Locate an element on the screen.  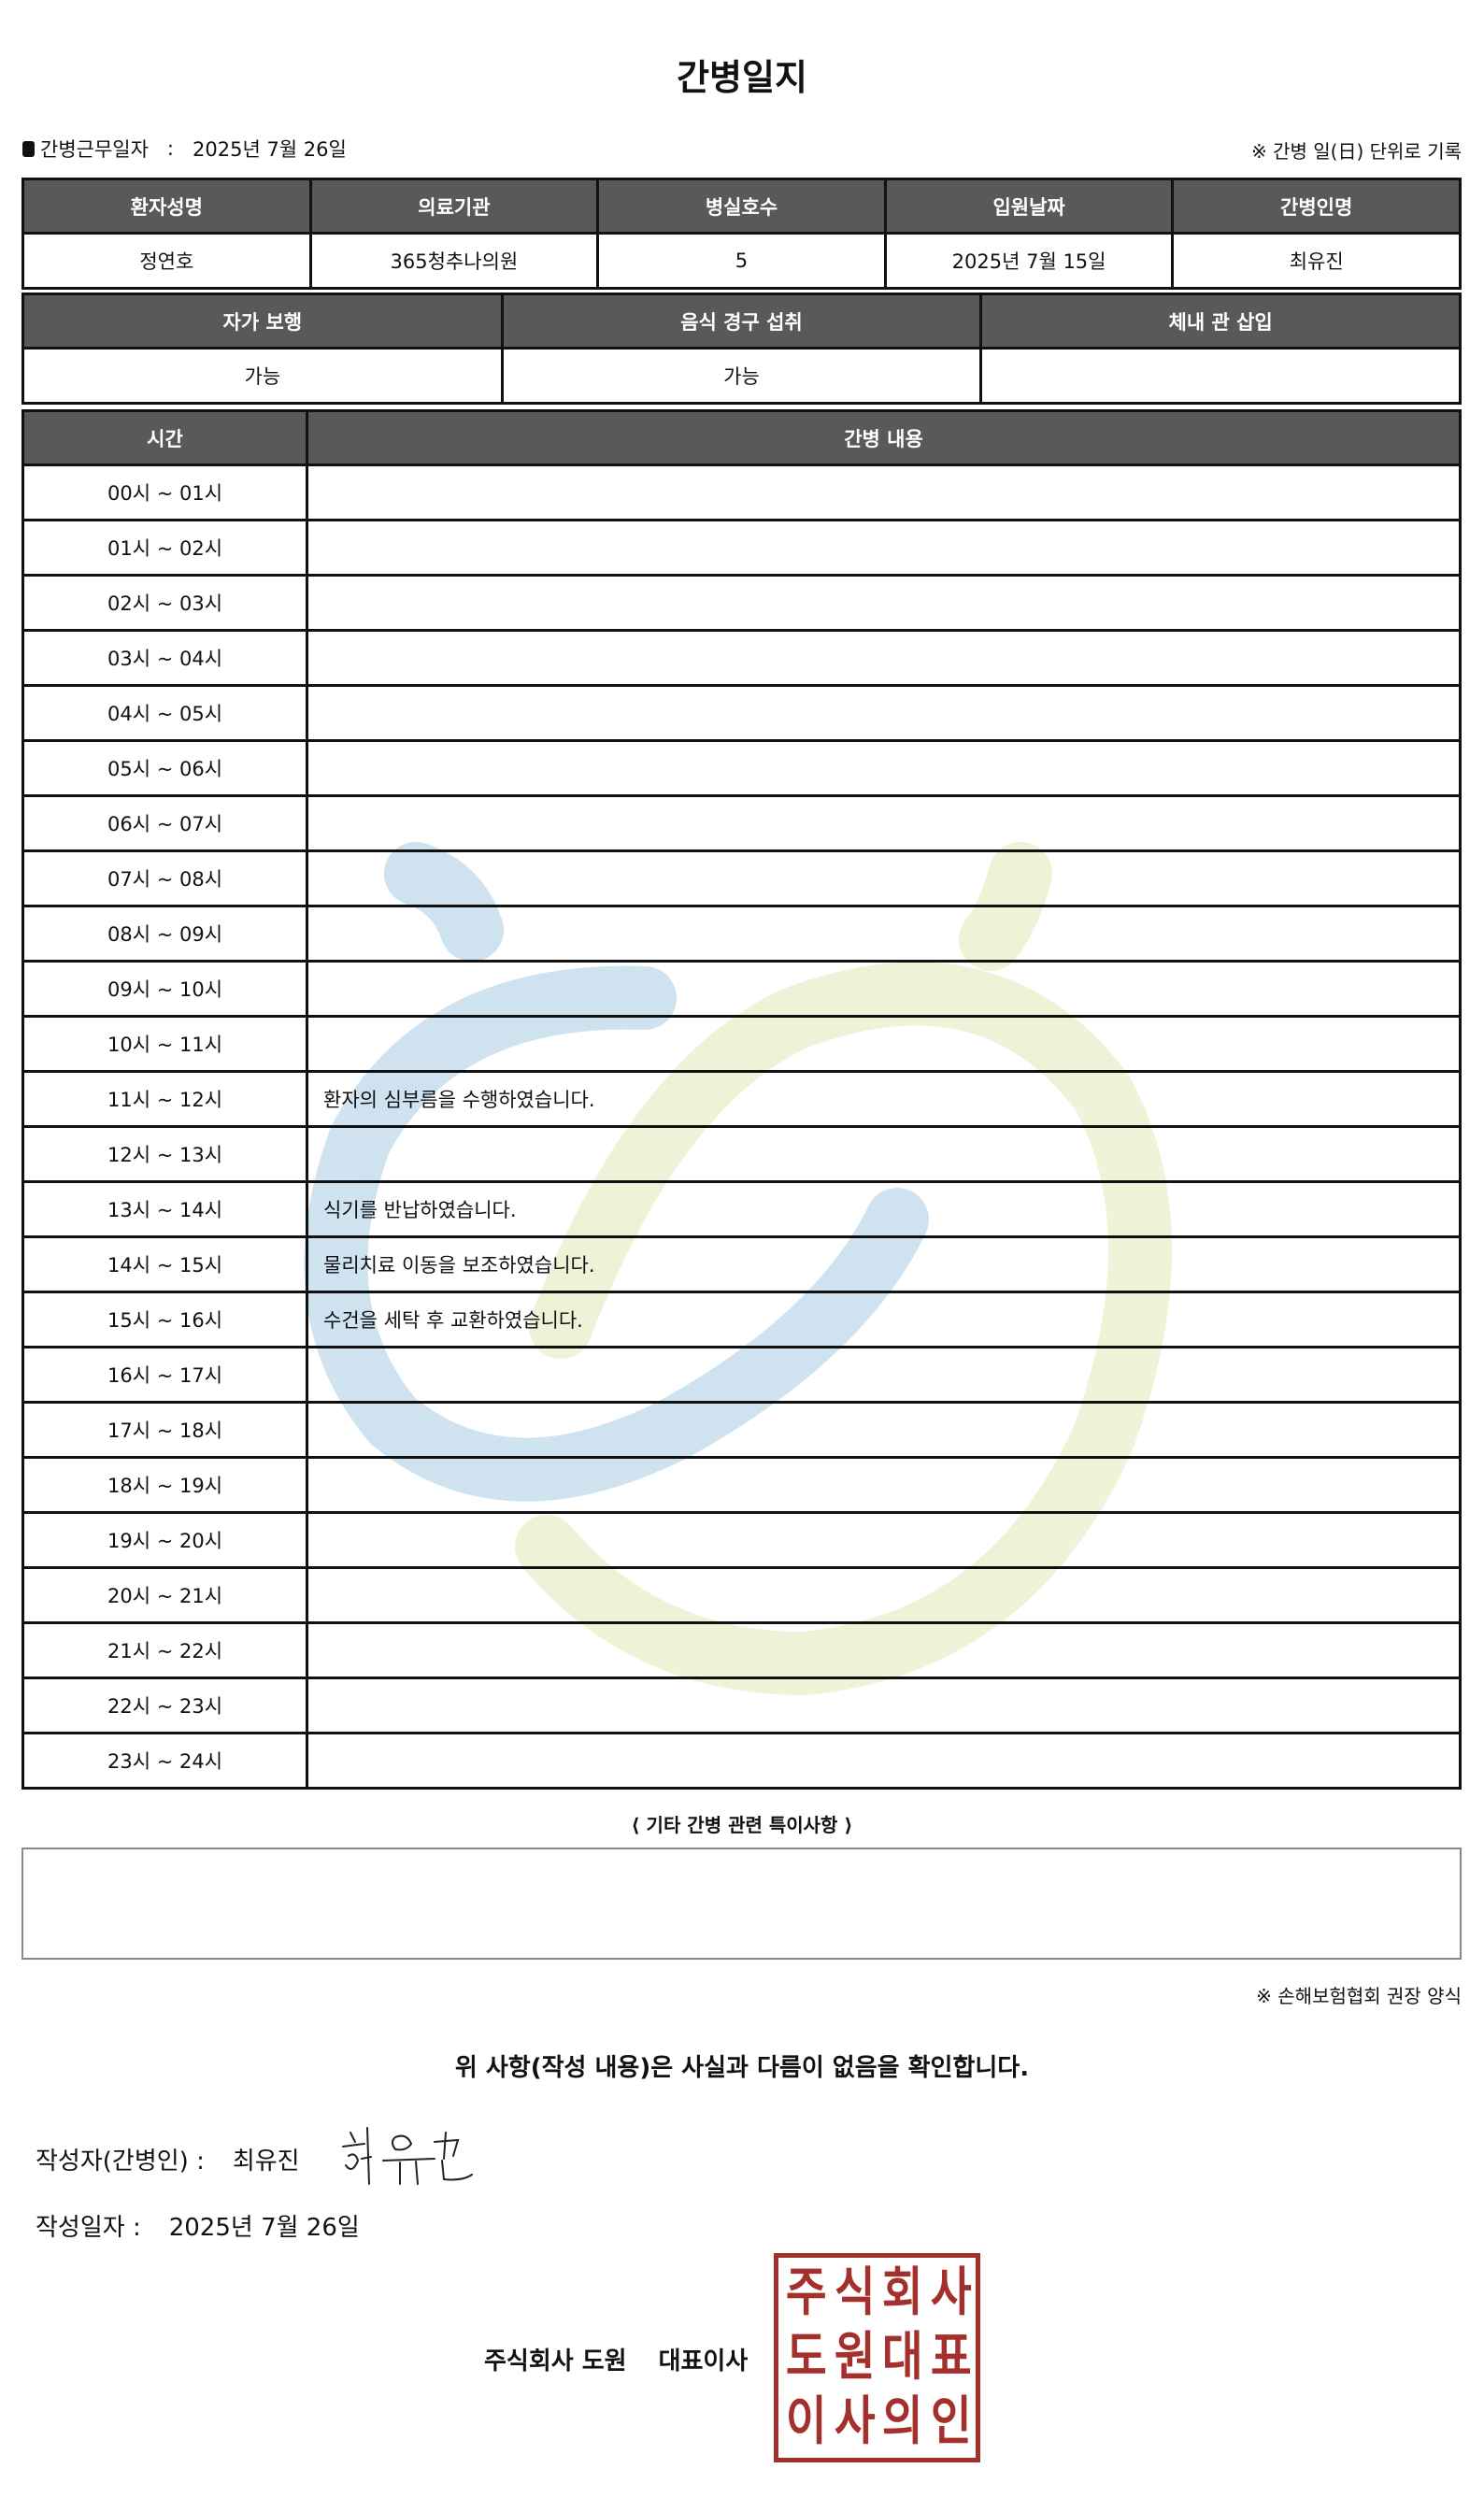
table-row: 15시 ~ 16시 수건을 세탁 후 교환하였습니다. is located at coordinates (741, 1319).